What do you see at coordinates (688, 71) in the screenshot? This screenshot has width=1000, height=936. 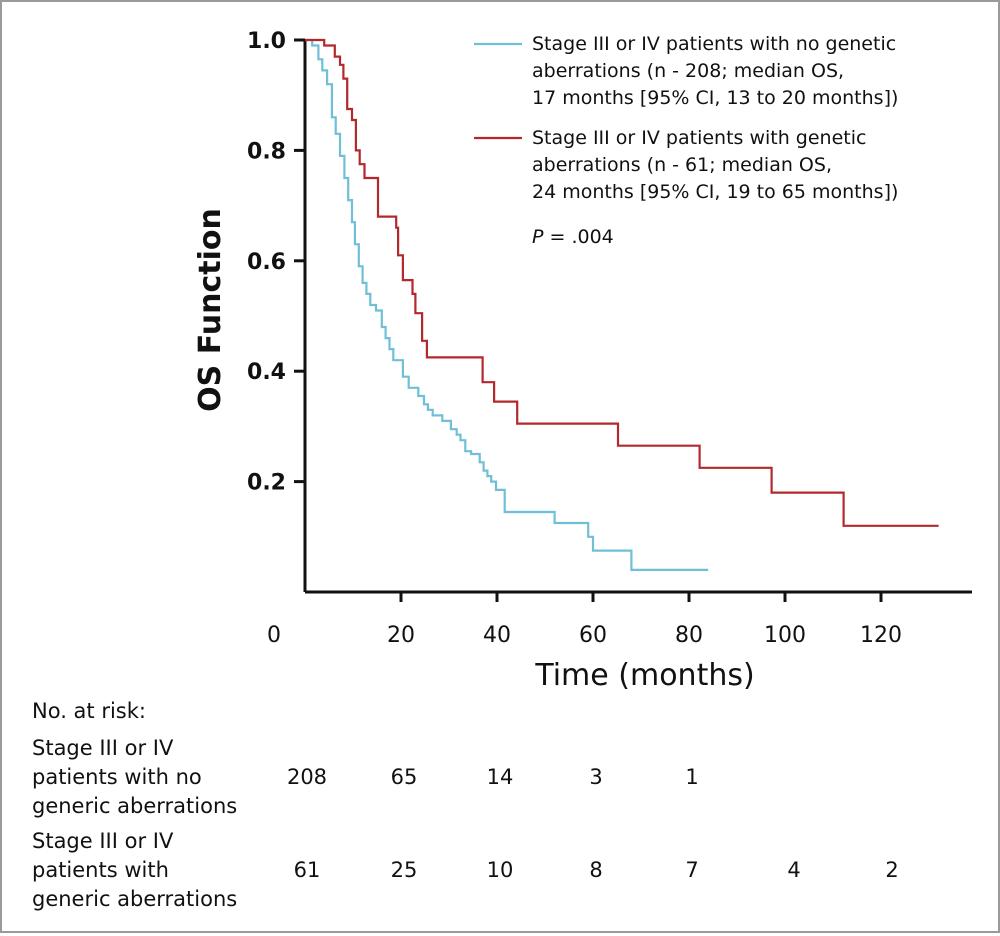 I see `legend-entry-text: aberrations (n - 208; median OS,` at bounding box center [688, 71].